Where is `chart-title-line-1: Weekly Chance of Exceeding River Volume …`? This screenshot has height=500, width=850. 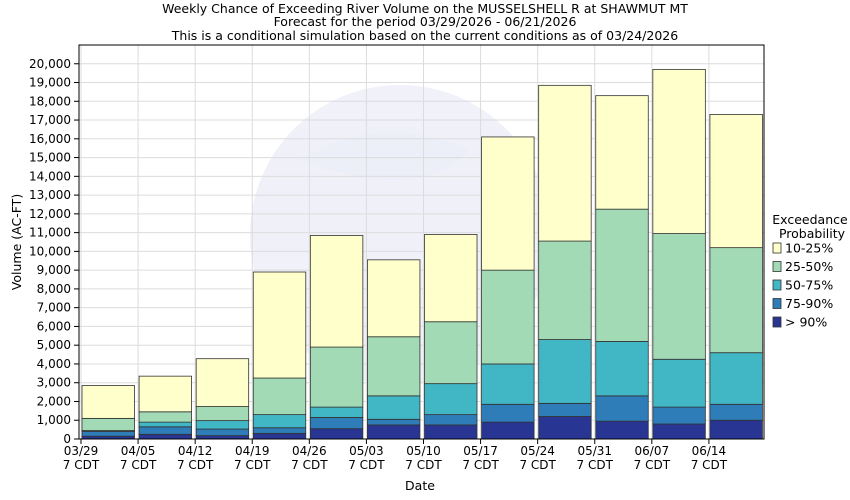
chart-title-line-1: Weekly Chance of Exceeding River Volume … is located at coordinates (425, 8).